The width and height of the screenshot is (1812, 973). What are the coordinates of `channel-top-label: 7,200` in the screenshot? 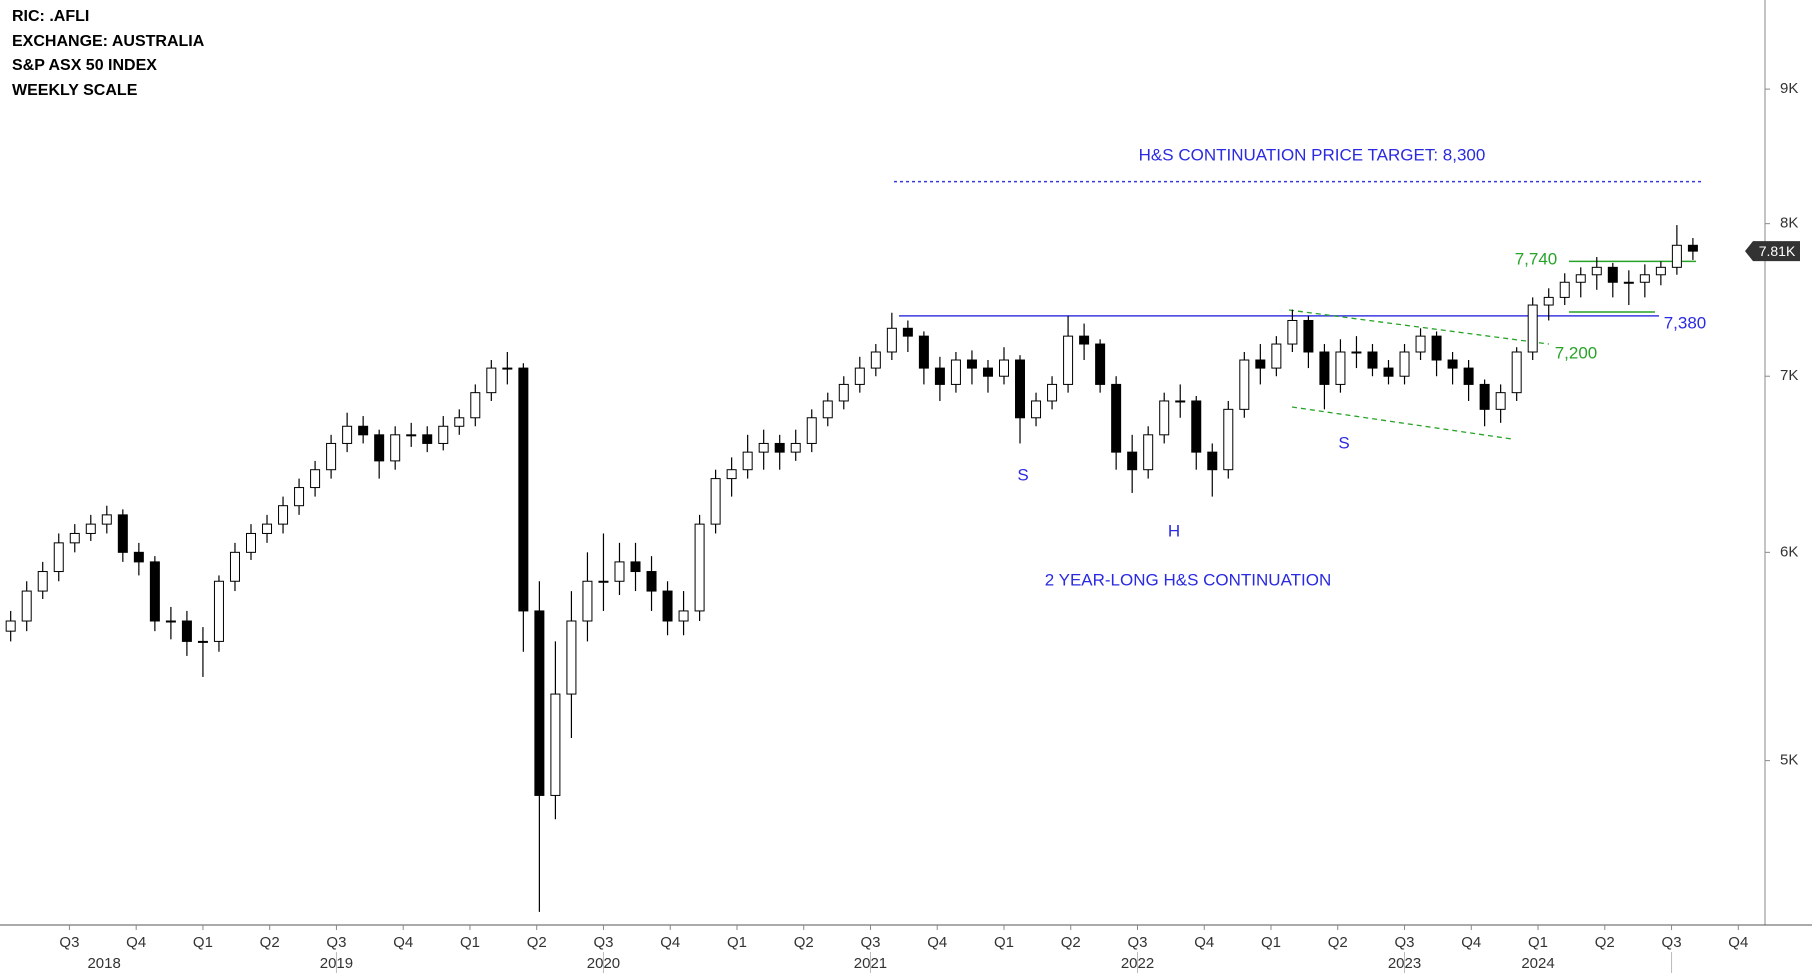 It's located at (1576, 352).